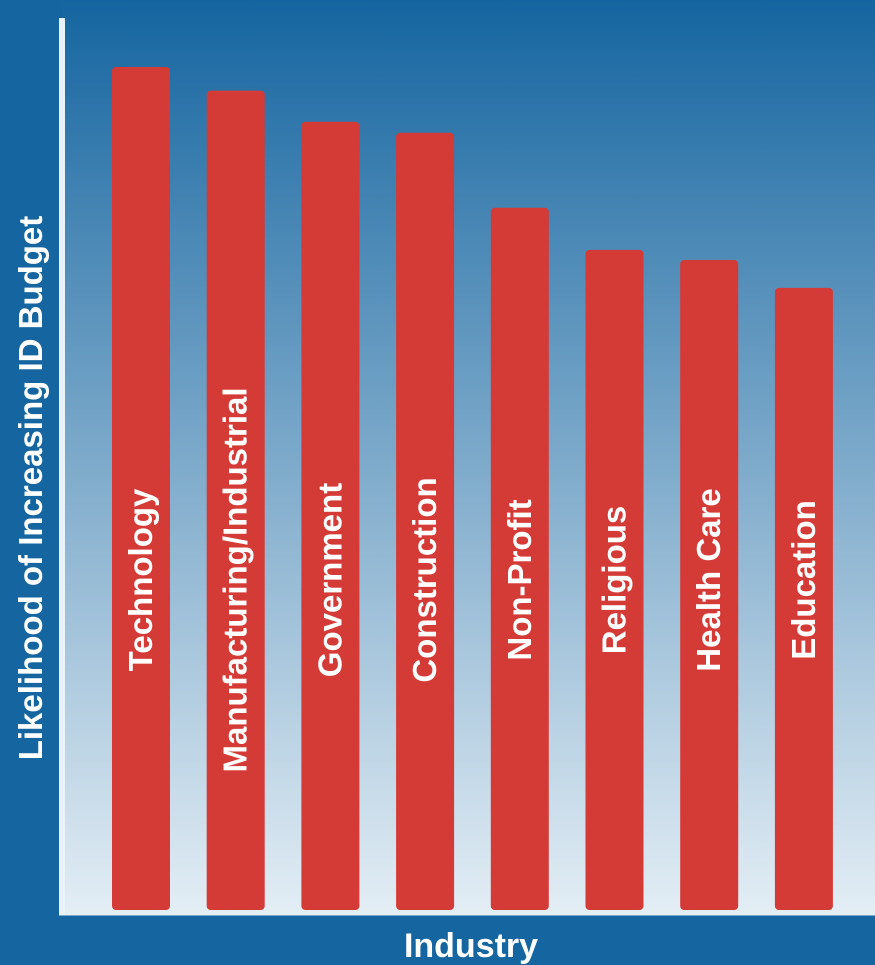 The image size is (875, 965). I want to click on bar-label-0: Technology, so click(140, 579).